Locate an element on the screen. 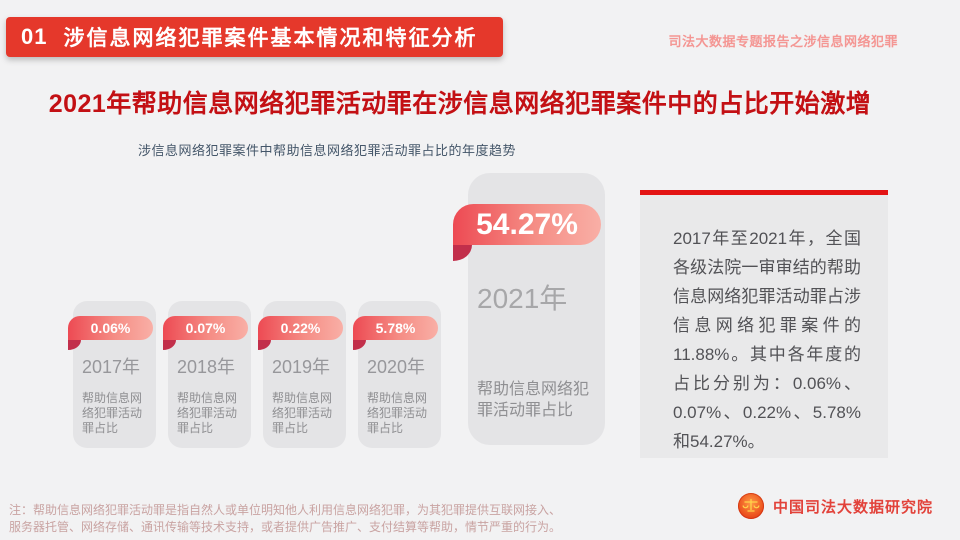  year-card-2020: 5.78% 2020年 帮助信息网络犯罪活动罪占比 is located at coordinates (397, 374).